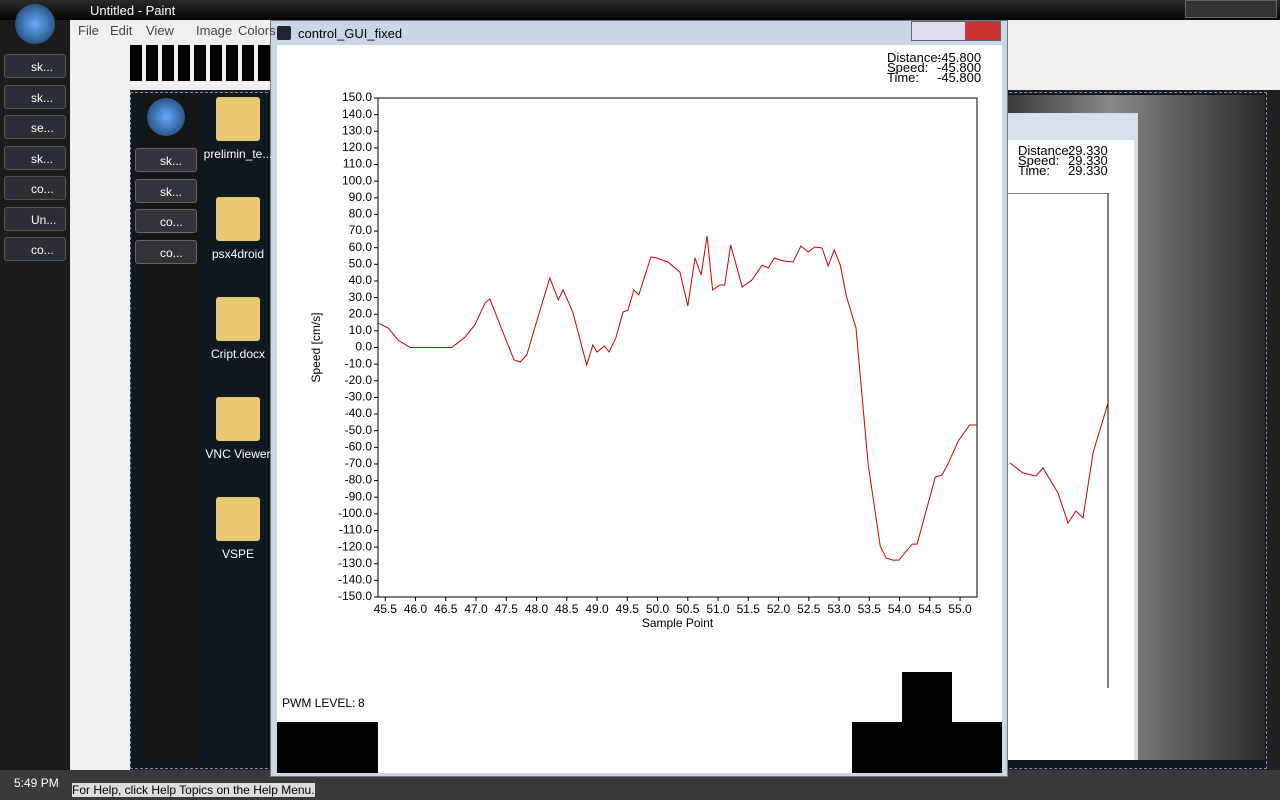 The height and width of the screenshot is (800, 1280). Describe the element at coordinates (357, 164) in the screenshot. I see `y-tick-label: 110.0` at that location.